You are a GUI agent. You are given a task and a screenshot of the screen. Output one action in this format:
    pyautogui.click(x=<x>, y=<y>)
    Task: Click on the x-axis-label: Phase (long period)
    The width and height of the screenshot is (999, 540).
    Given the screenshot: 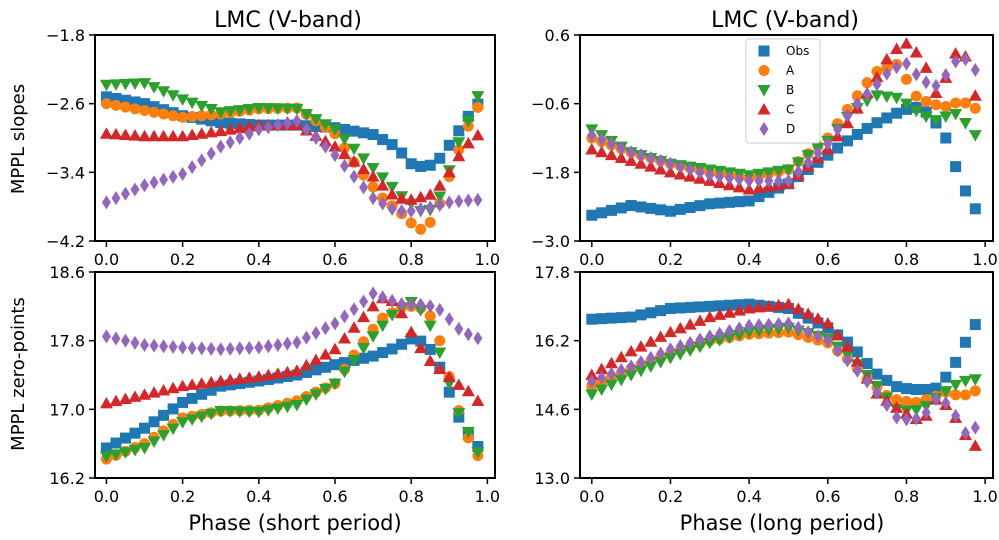 What is the action you would take?
    pyautogui.click(x=782, y=523)
    